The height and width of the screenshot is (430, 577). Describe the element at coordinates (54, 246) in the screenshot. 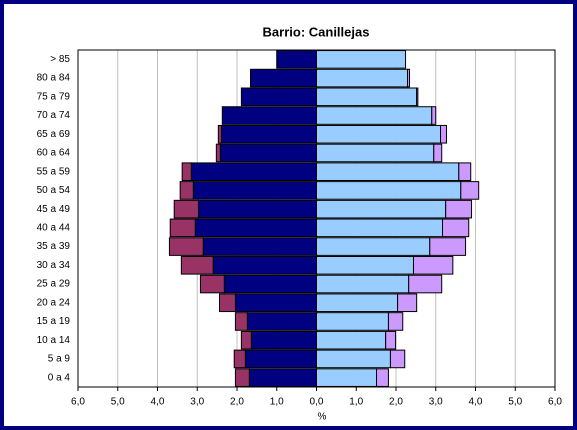

I see `y-tick-label: 35 a 39` at that location.